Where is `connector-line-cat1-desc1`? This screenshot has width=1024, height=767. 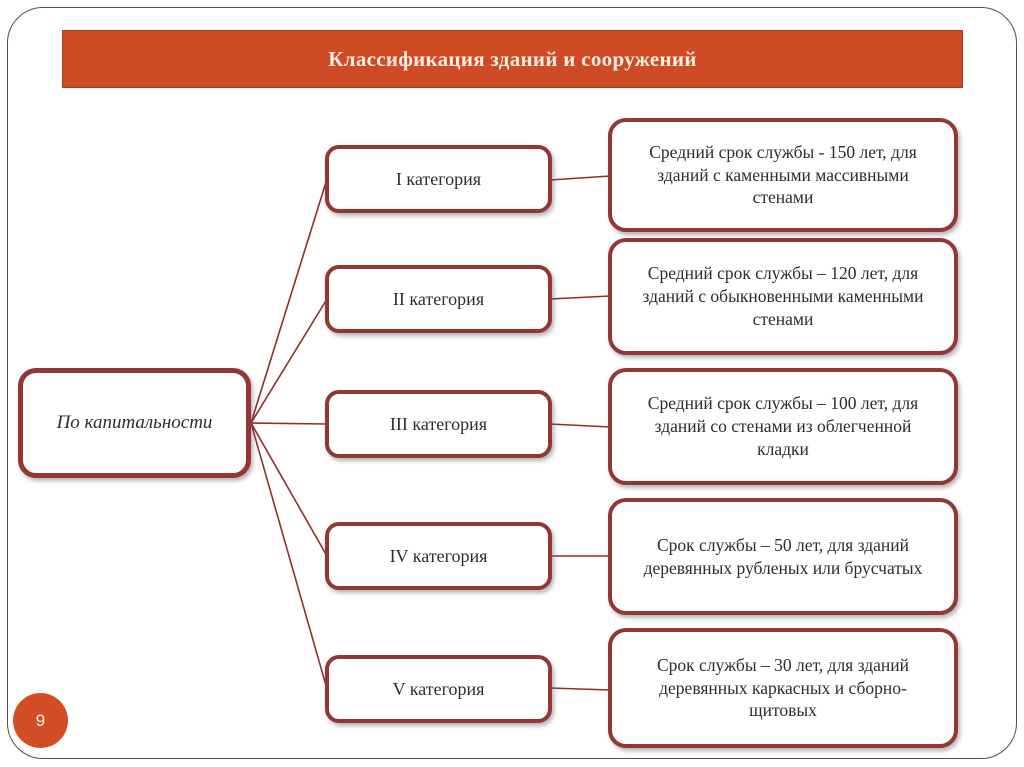 connector-line-cat1-desc1 is located at coordinates (580, 178).